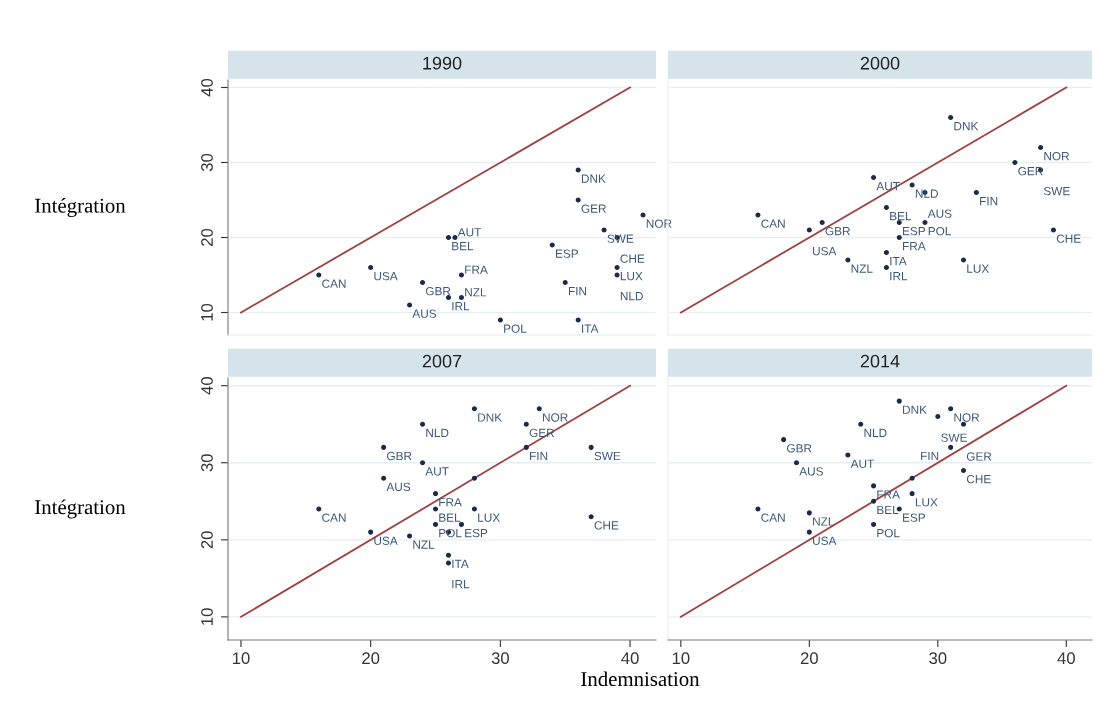 Image resolution: width=1105 pixels, height=707 pixels. What do you see at coordinates (954, 437) in the screenshot?
I see `annotation: SWE` at bounding box center [954, 437].